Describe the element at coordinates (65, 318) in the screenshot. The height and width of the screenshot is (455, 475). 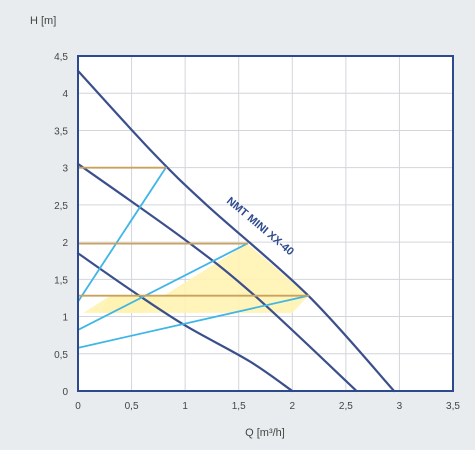
I see `y-tick-label: 1` at that location.